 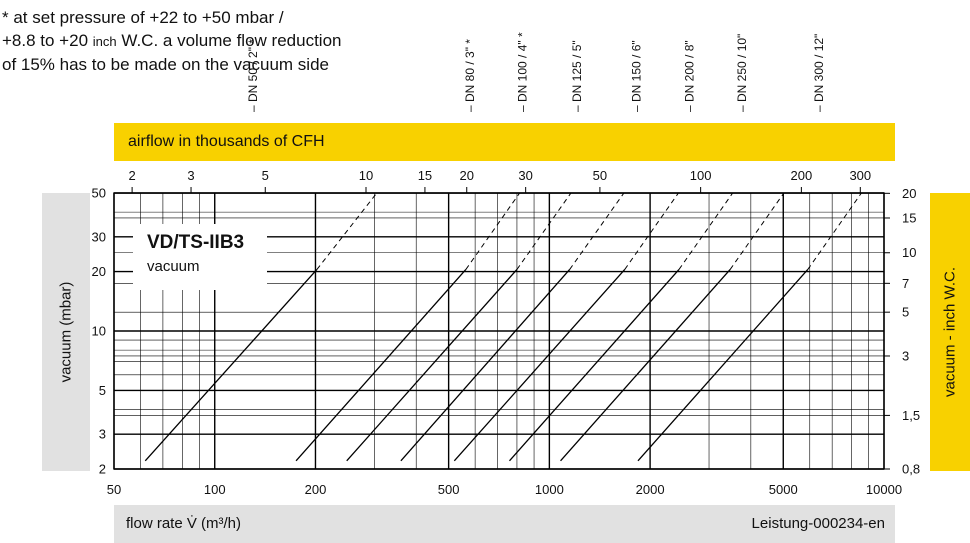 What do you see at coordinates (818, 523) in the screenshot?
I see `reference-code: Leistung-000234-en` at bounding box center [818, 523].